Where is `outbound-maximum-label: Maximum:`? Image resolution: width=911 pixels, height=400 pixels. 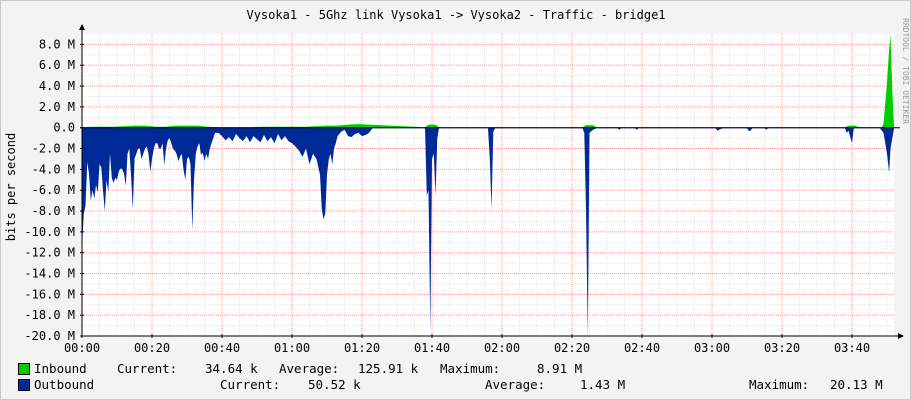
outbound-maximum-label: Maximum: is located at coordinates (779, 384).